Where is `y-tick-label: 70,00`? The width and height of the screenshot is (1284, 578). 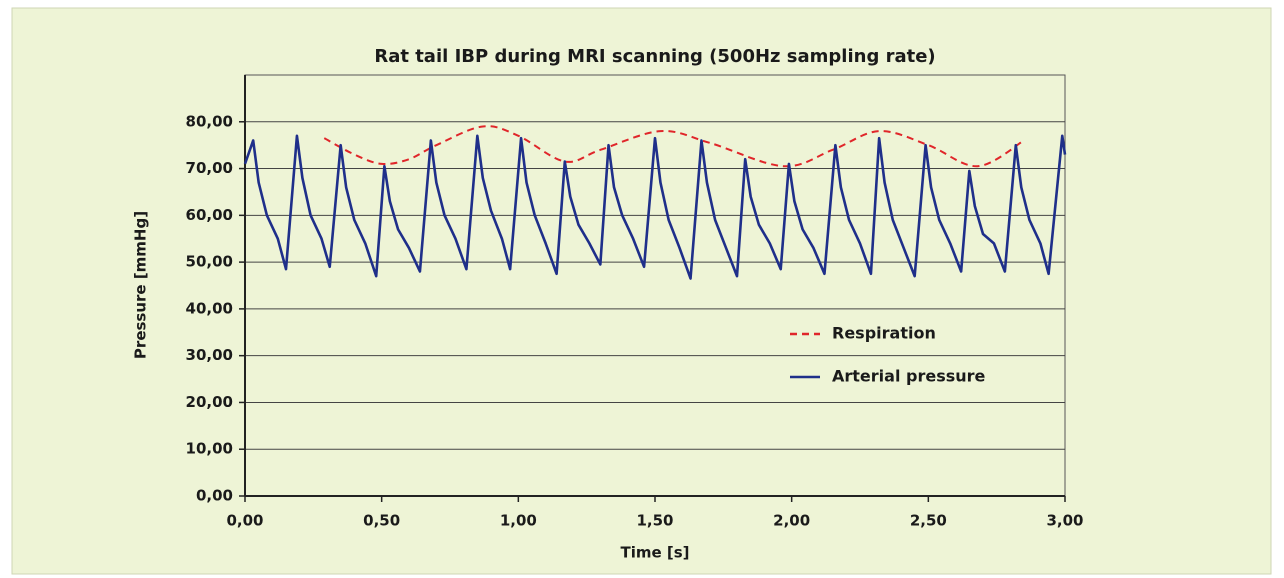
y-tick-label: 70,00 is located at coordinates (209, 168).